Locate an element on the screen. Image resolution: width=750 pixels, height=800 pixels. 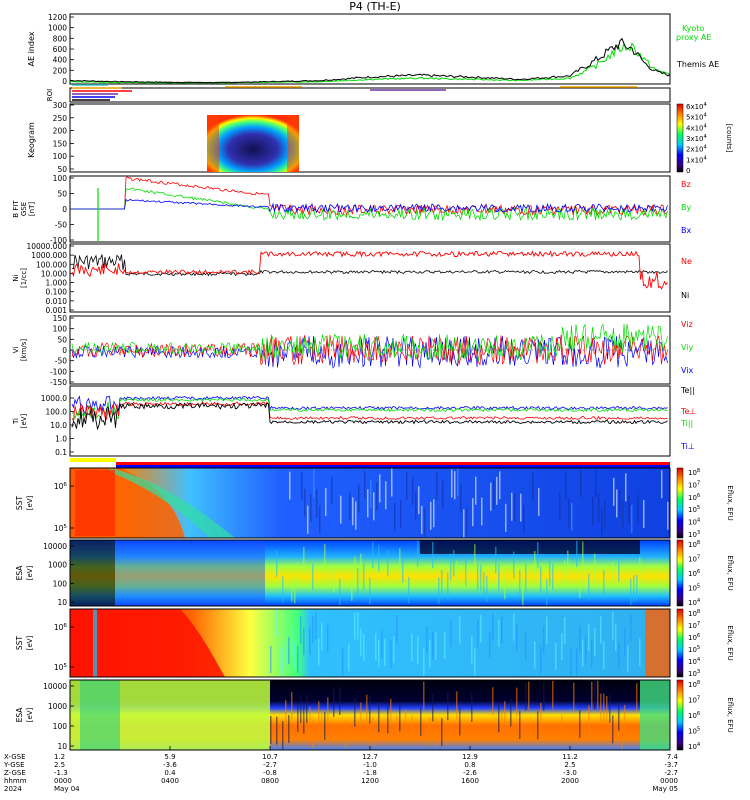
spectrogram-tick-label: 10000 is located at coordinates (55, 546).